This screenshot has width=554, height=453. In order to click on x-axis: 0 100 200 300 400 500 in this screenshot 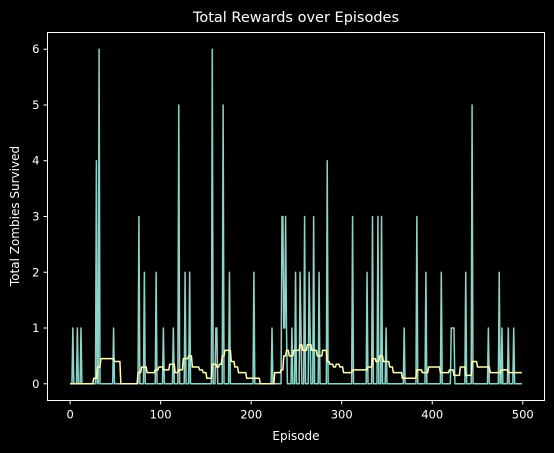, I will do `click(300, 411)`.